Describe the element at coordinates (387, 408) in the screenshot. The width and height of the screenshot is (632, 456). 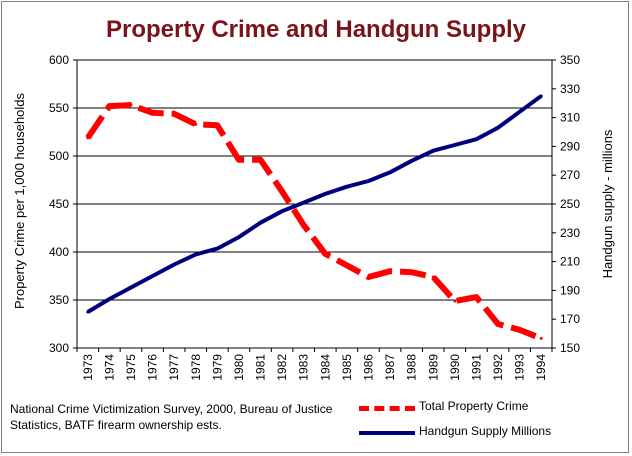
I see `legend-swatch-property-crime` at that location.